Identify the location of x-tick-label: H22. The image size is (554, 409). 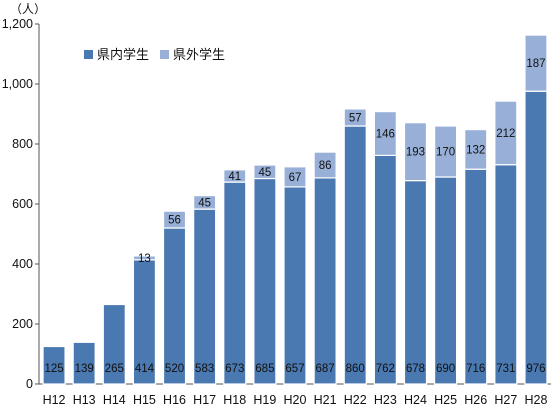
(355, 400).